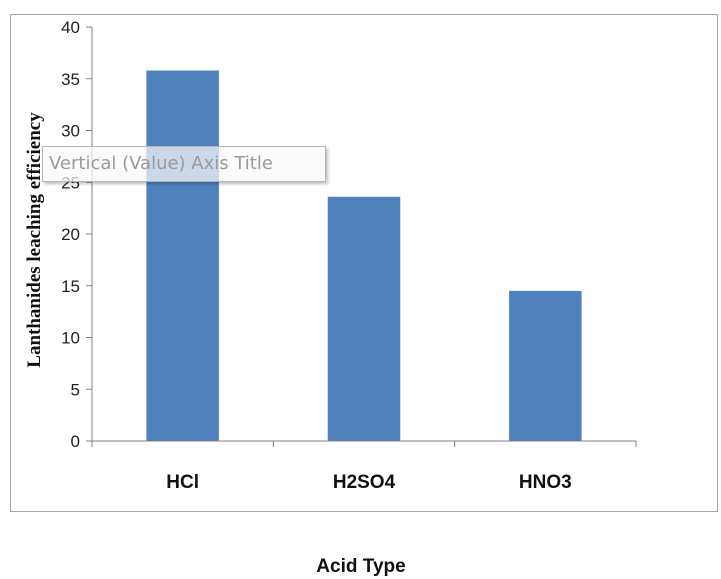 The height and width of the screenshot is (579, 721). I want to click on y-tick-label: 10, so click(70, 338).